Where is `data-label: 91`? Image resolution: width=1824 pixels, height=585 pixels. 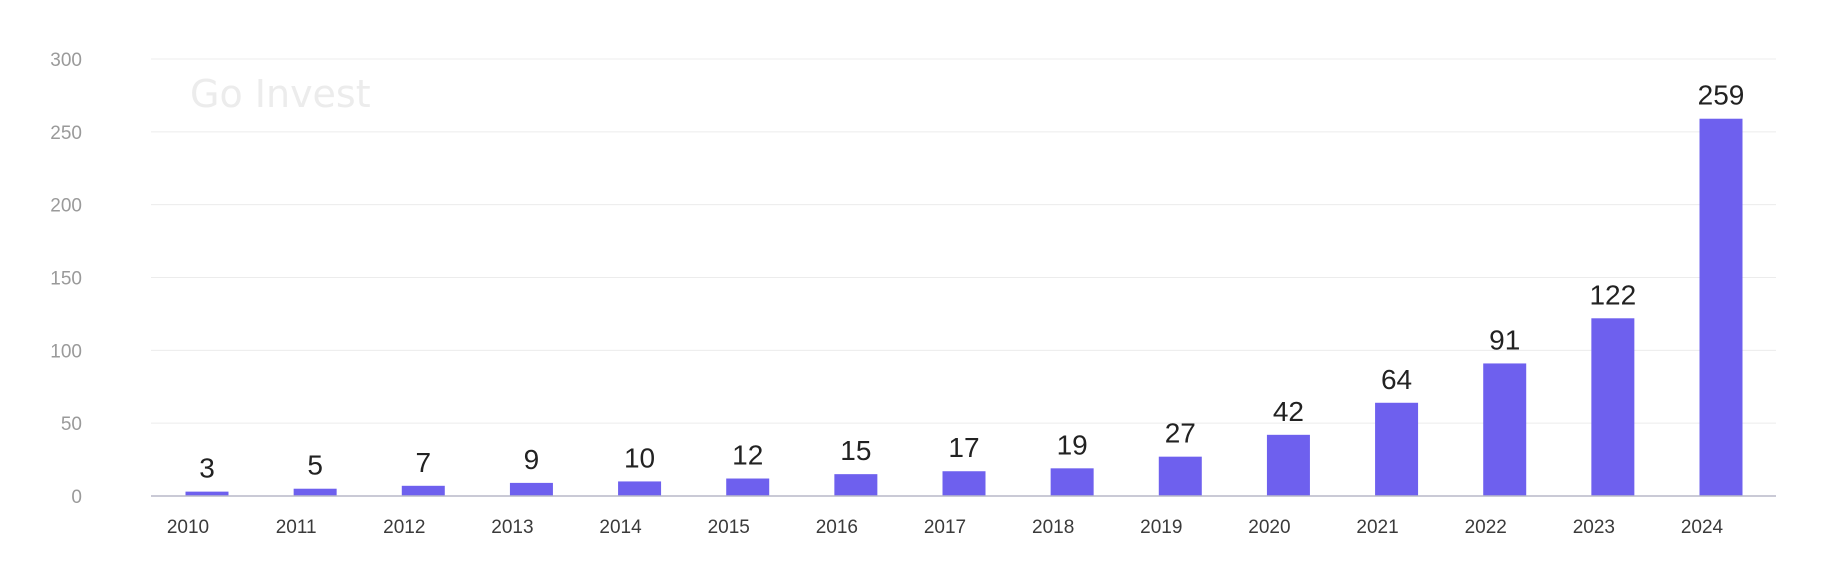
data-label: 91 is located at coordinates (1504, 339).